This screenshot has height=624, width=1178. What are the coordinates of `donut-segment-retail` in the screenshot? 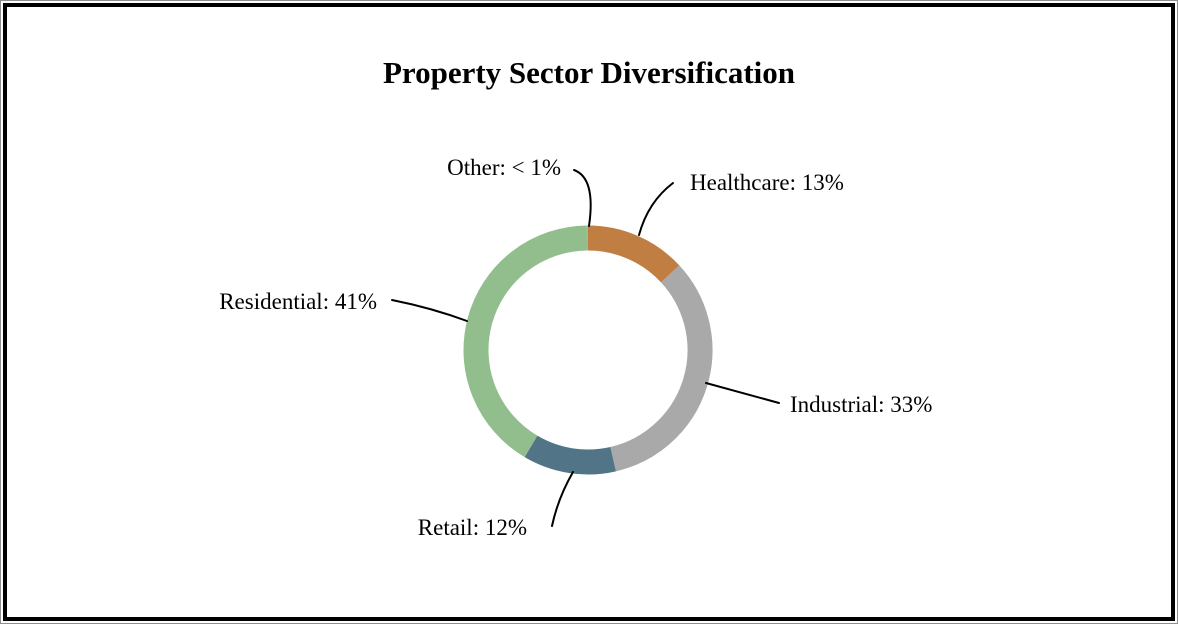 It's located at (570, 455).